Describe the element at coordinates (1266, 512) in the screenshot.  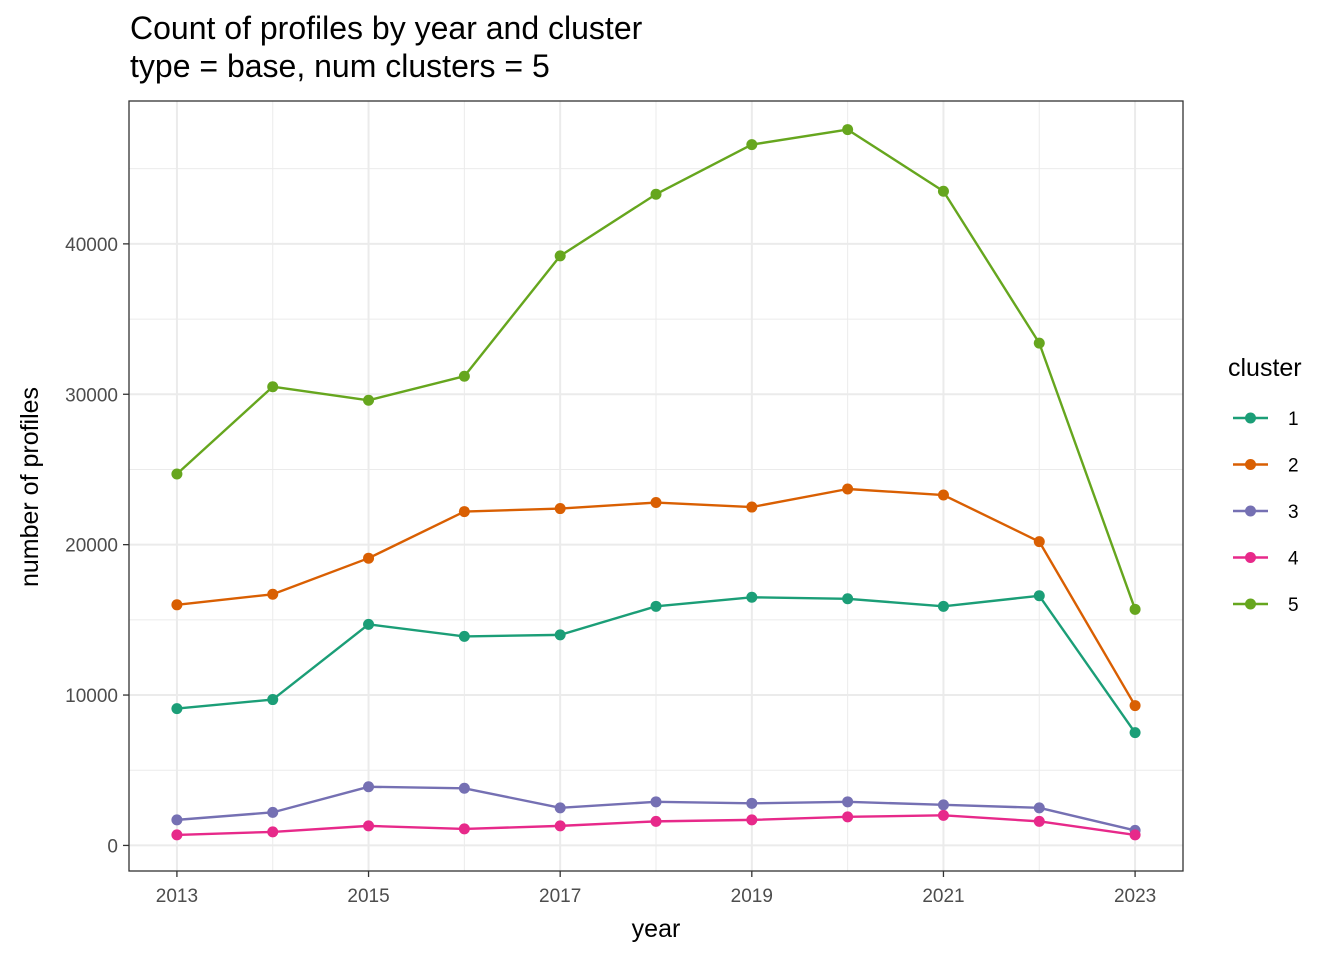
I see `legend-item-3: 3` at that location.